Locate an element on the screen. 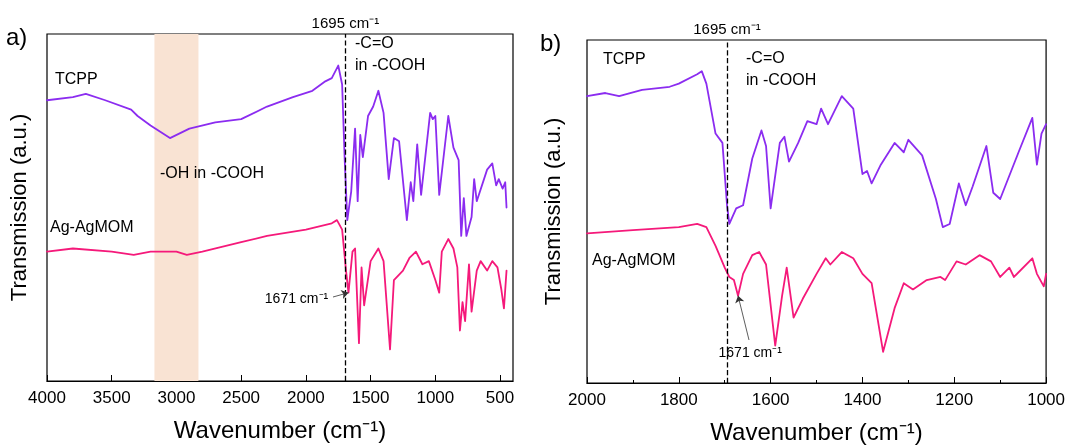  x-tick-label: 500 is located at coordinates (500, 397).